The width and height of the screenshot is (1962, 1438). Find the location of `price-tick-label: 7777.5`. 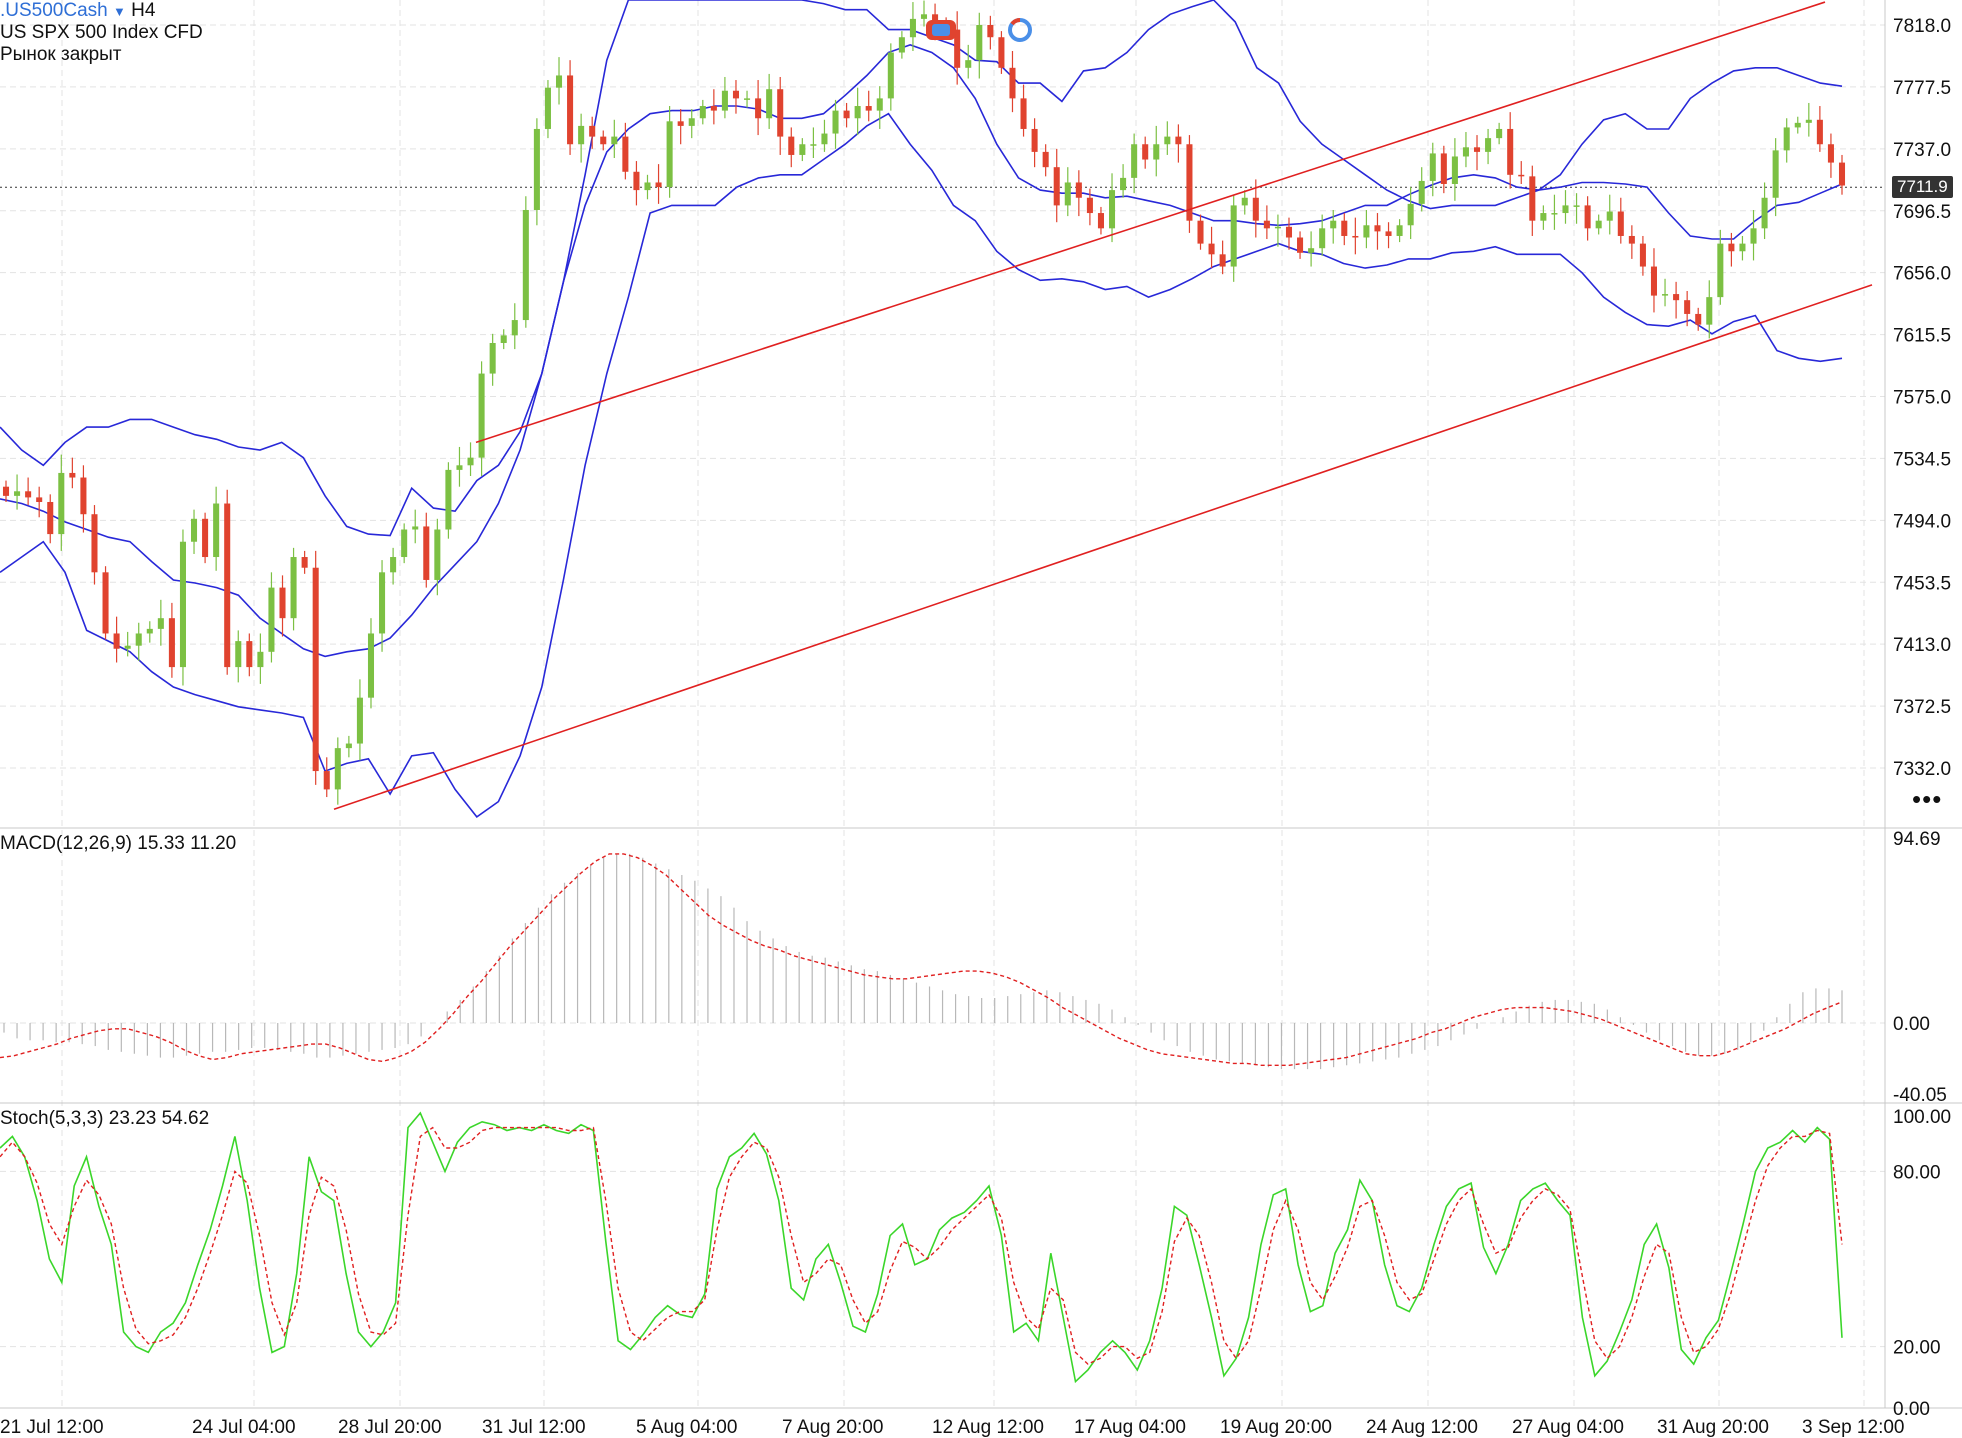

price-tick-label: 7777.5 is located at coordinates (1922, 88).